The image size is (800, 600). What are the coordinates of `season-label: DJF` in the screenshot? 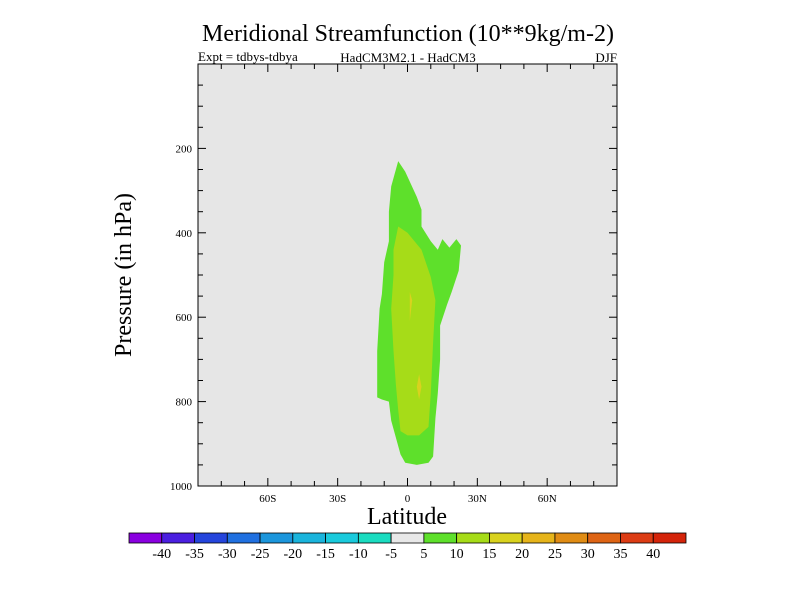 It's located at (606, 57).